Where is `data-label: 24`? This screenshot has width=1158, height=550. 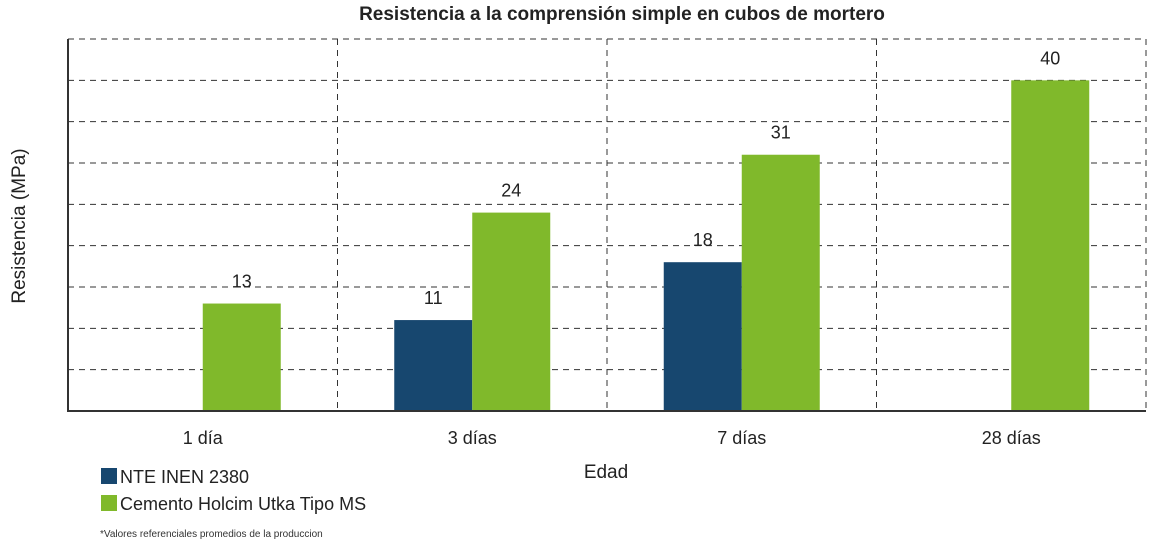
data-label: 24 is located at coordinates (511, 191).